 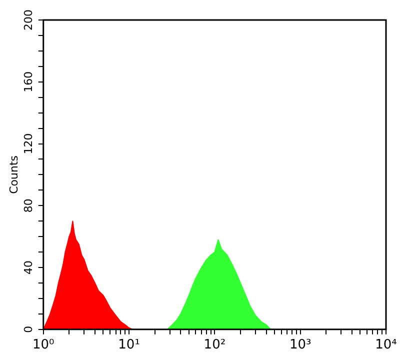 I want to click on x-tick-label: 10⁴, so click(x=386, y=345).